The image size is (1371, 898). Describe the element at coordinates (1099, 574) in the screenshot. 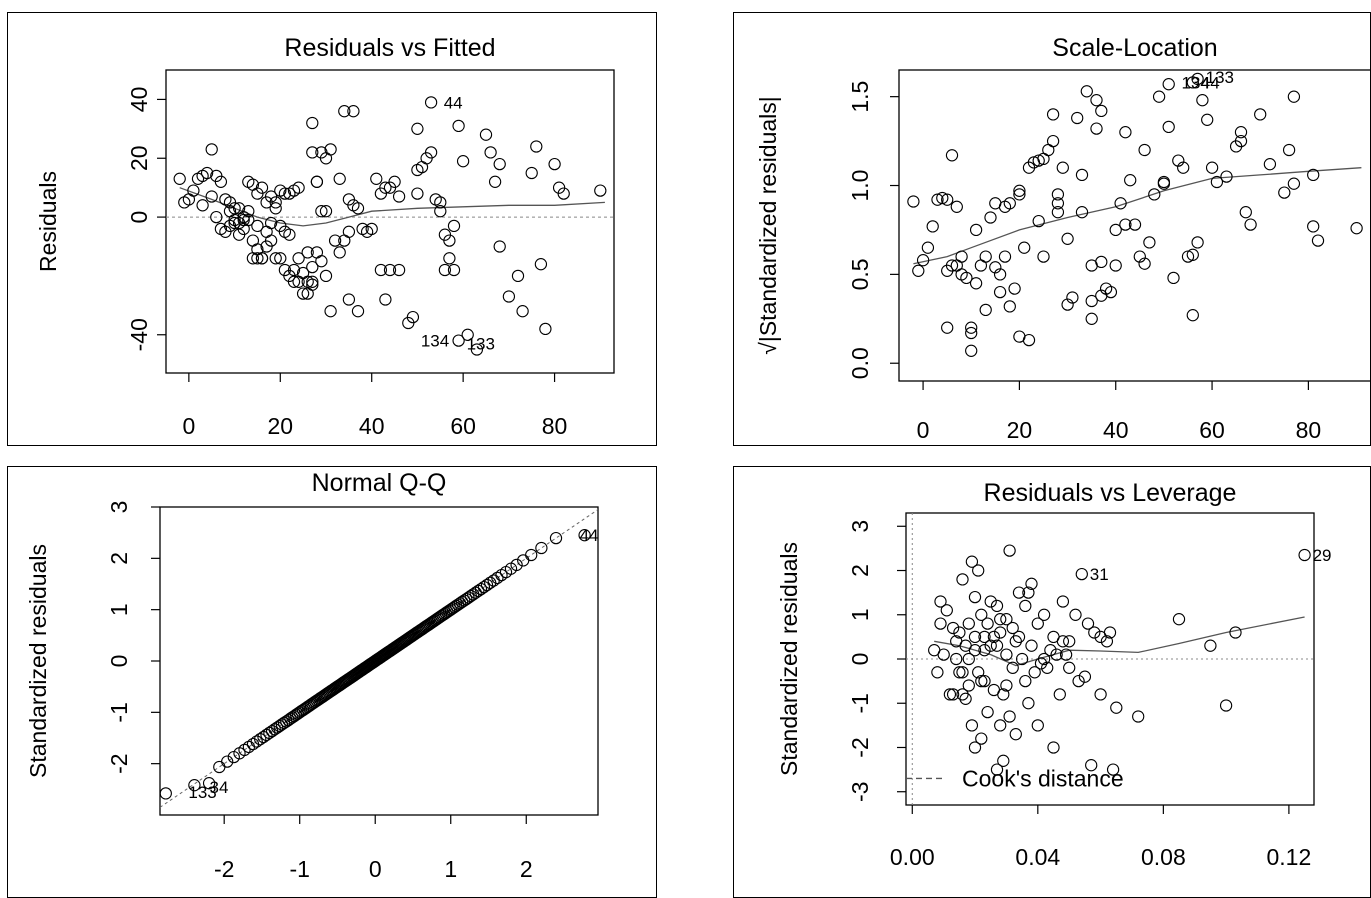

I see `point-annotation: 31` at that location.